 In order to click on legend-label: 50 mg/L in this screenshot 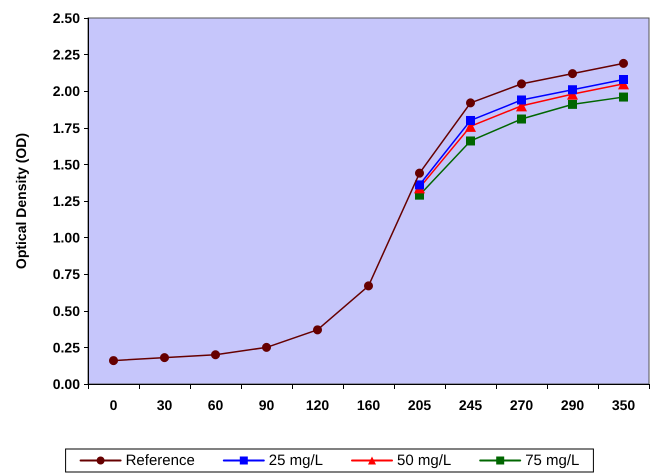, I will do `click(424, 460)`.